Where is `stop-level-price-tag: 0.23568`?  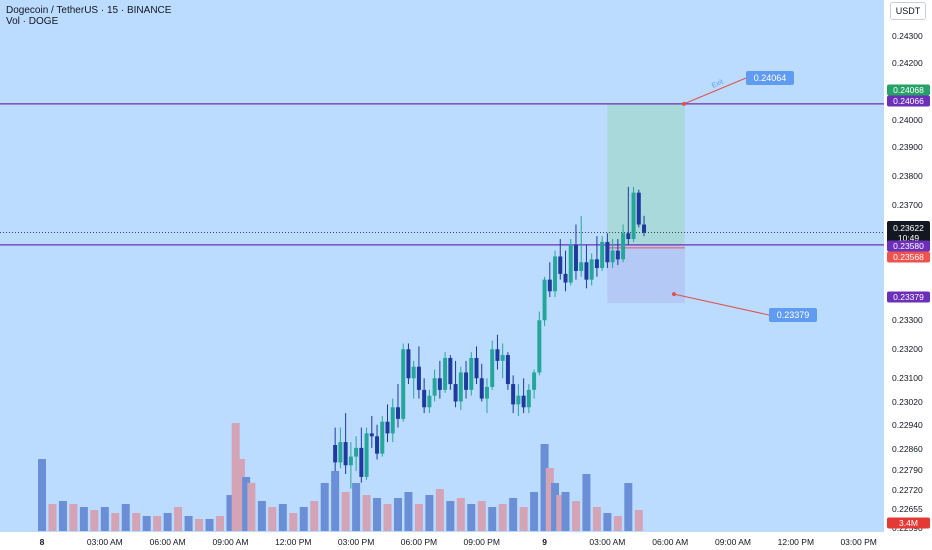 stop-level-price-tag: 0.23568 is located at coordinates (908, 257).